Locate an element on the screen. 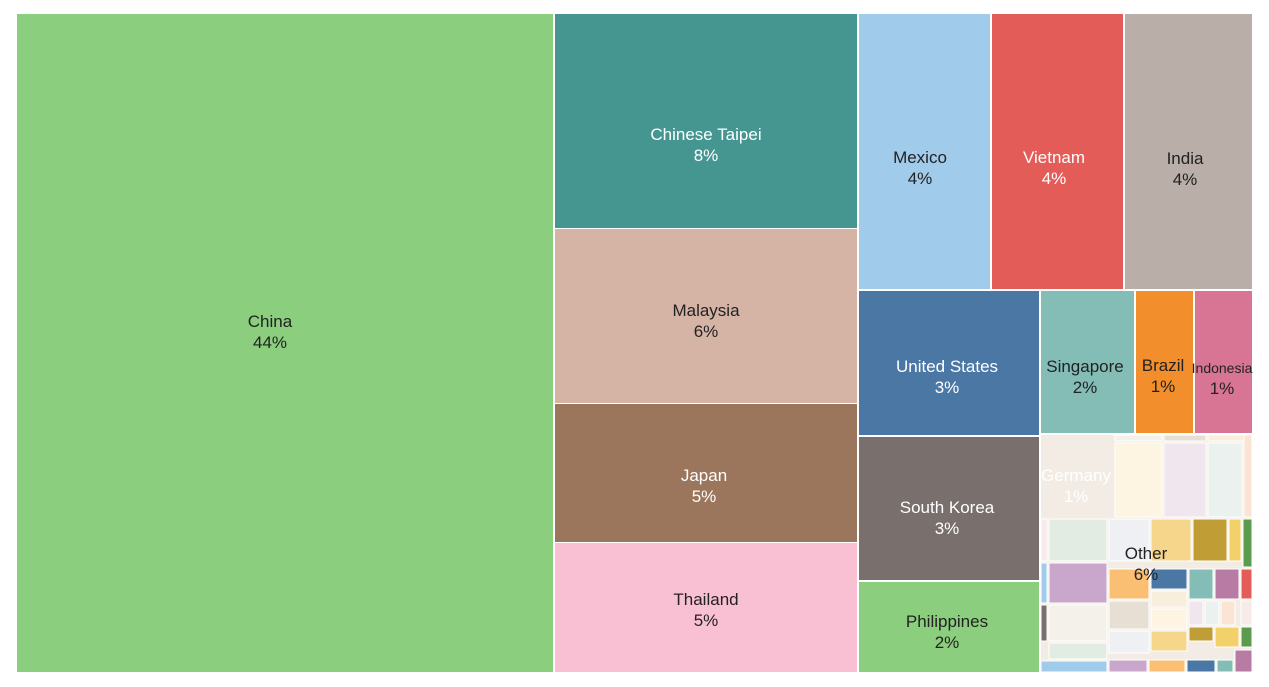 This screenshot has height=687, width=1269. tile-mexico is located at coordinates (924, 151).